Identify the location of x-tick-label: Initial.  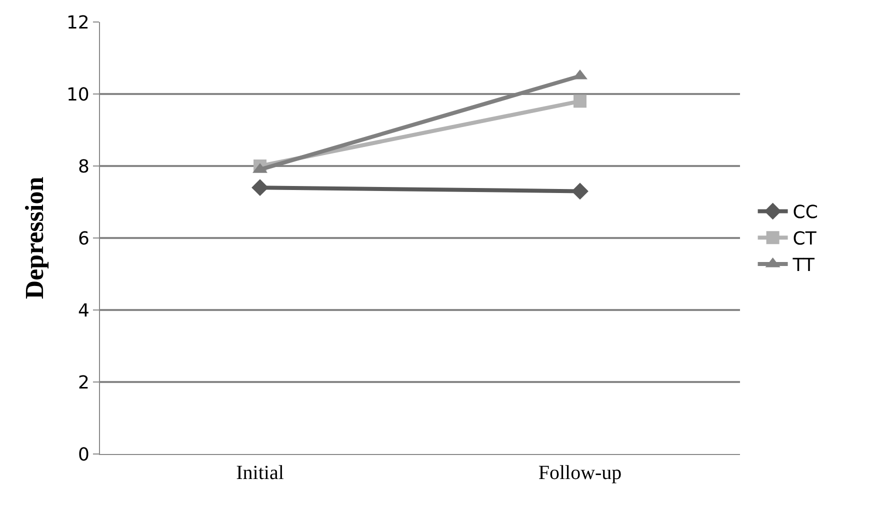
(260, 473).